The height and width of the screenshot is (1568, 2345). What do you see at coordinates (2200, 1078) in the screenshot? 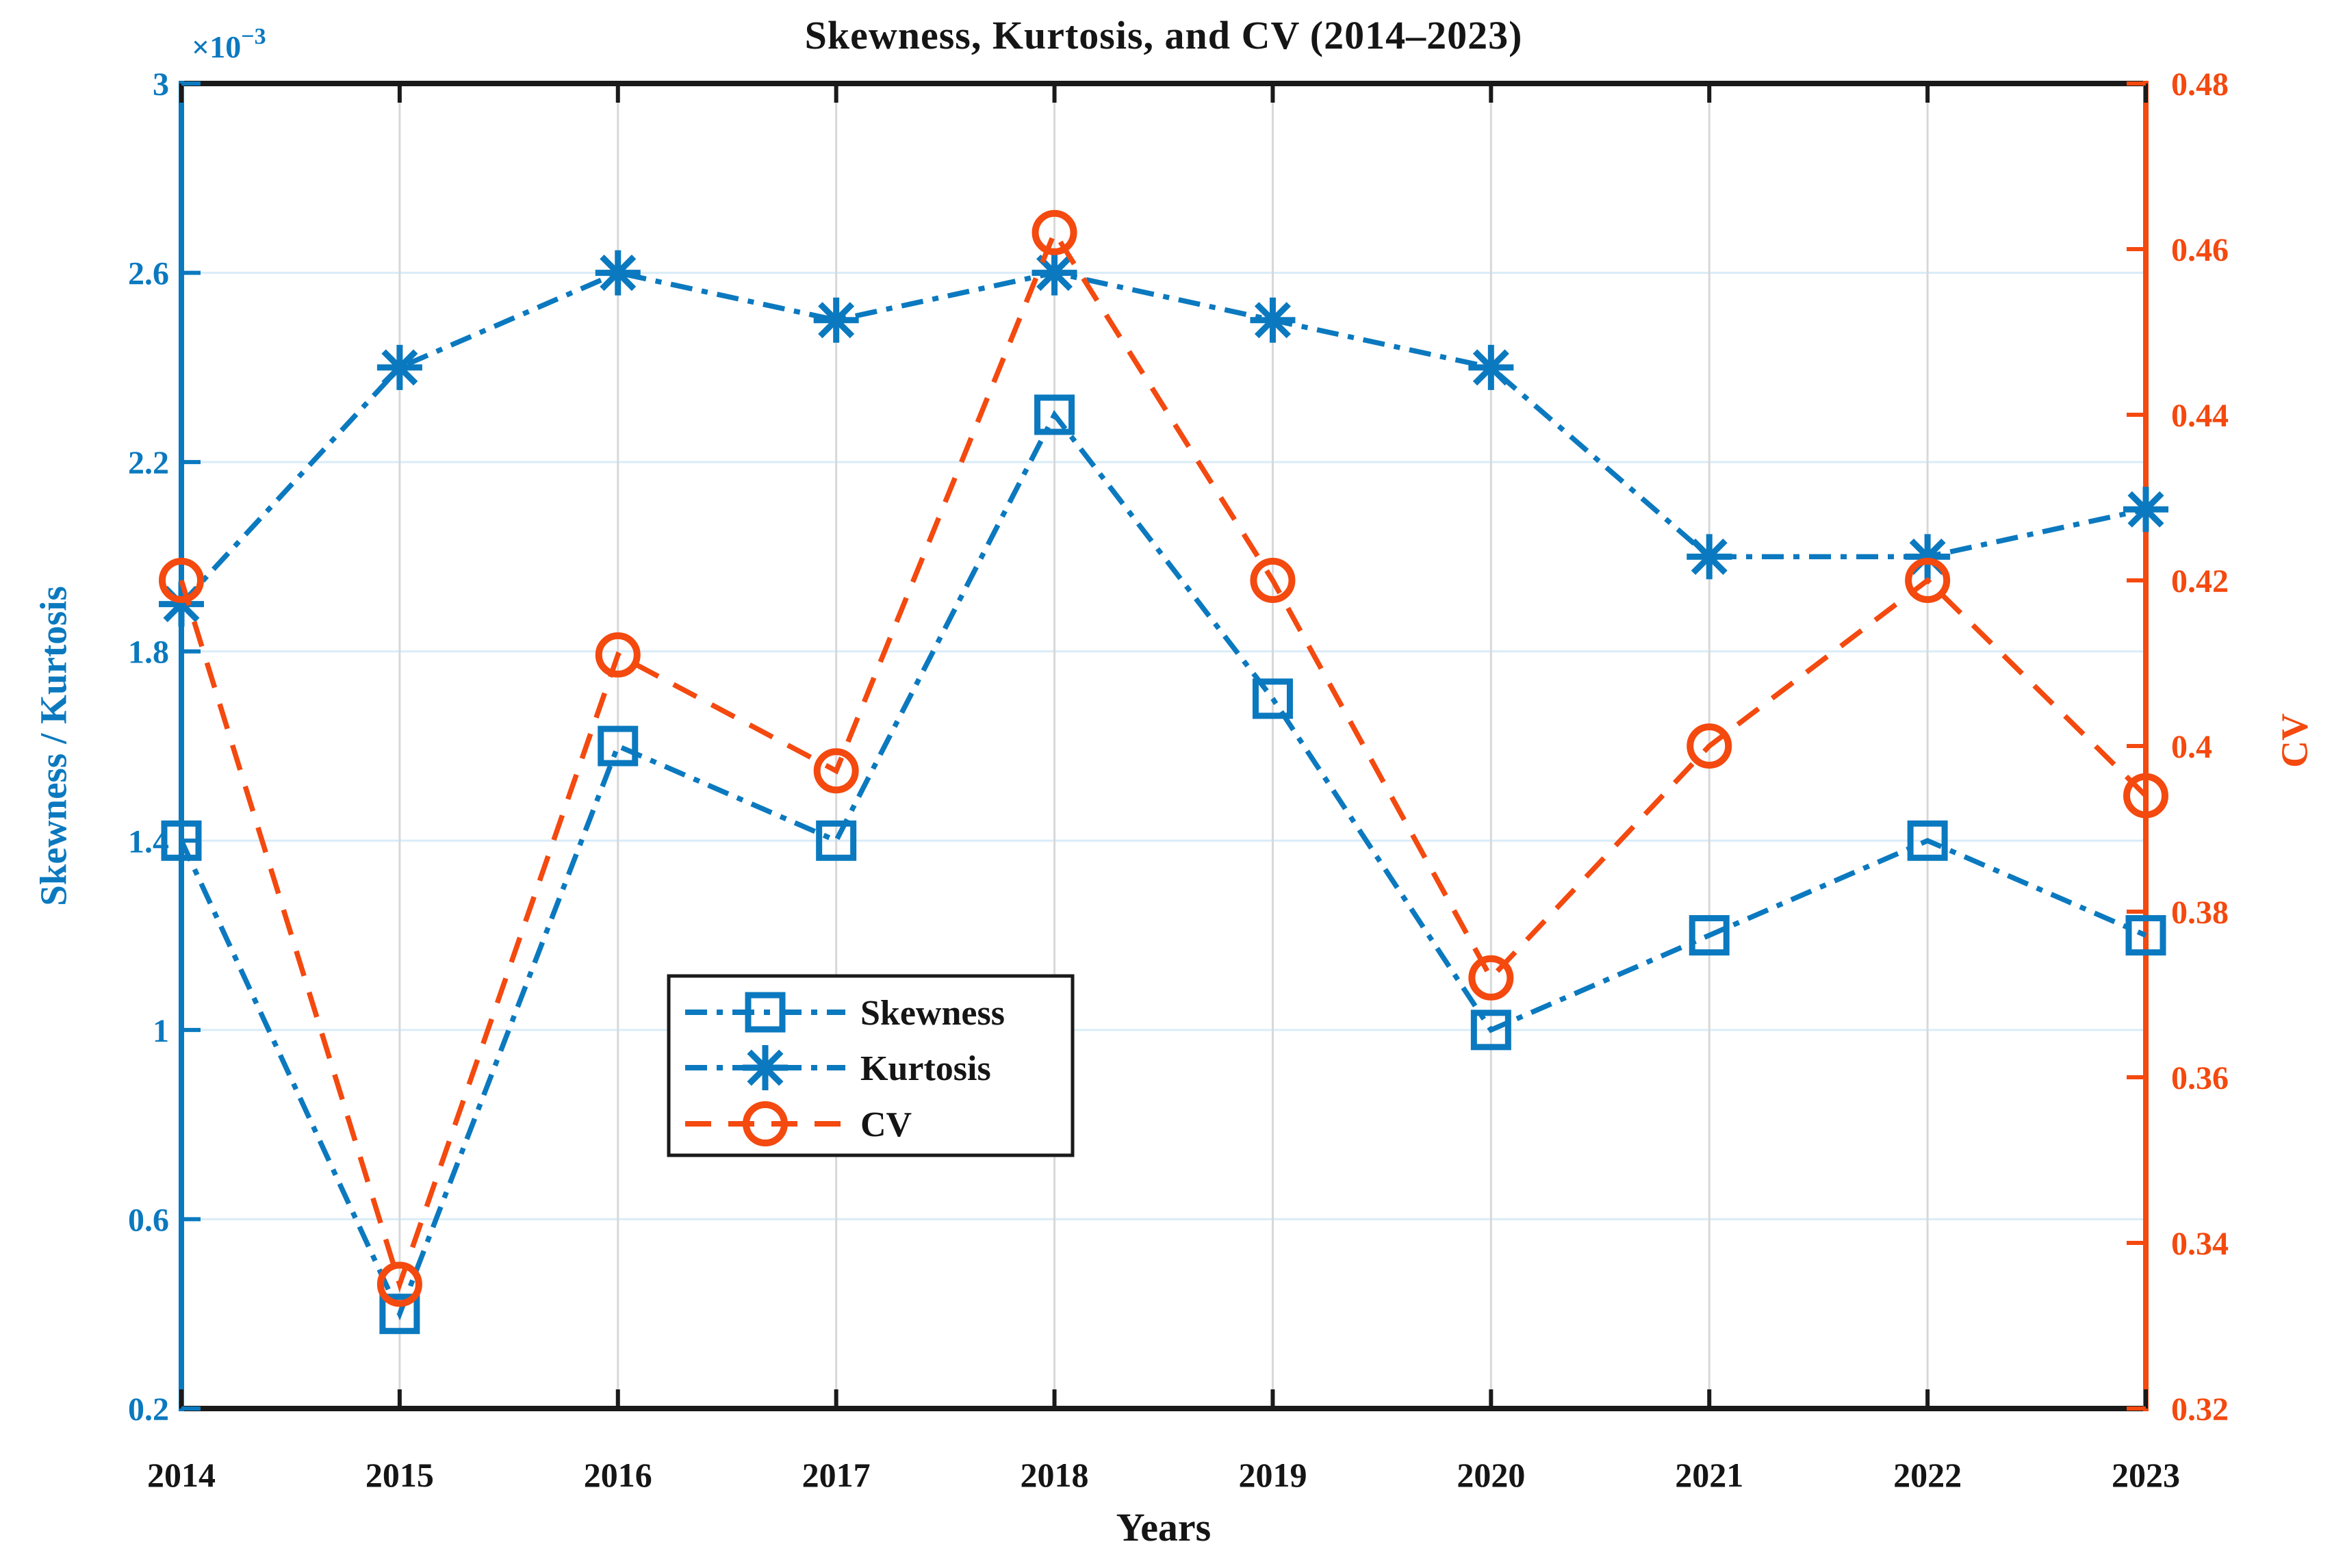
I see `right-tick-label: 0.36` at bounding box center [2200, 1078].